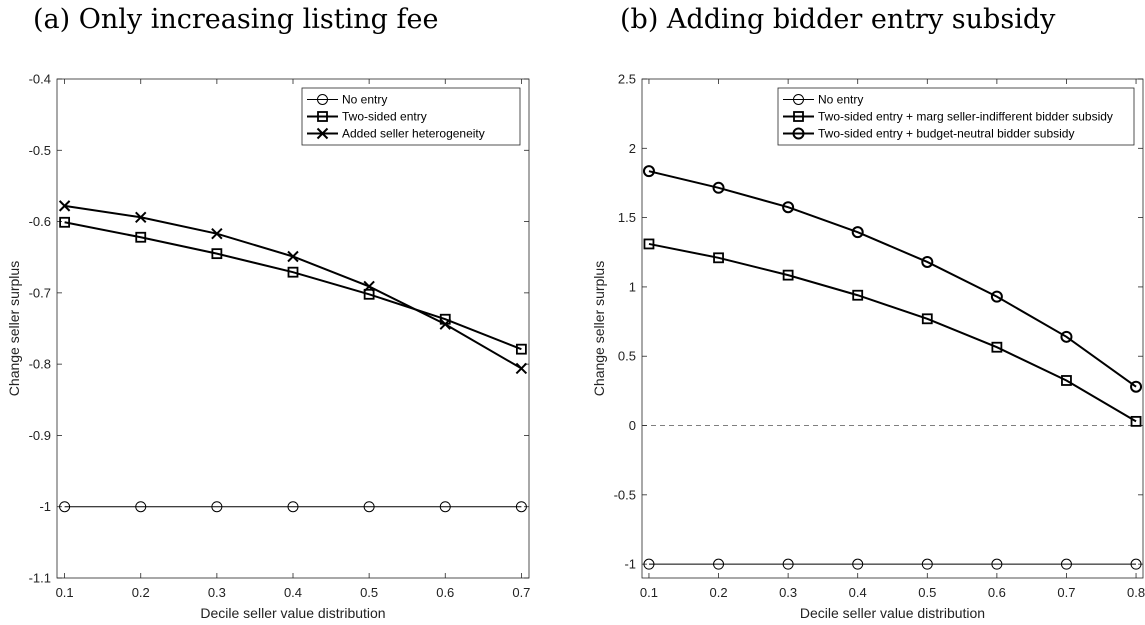  What do you see at coordinates (40, 435) in the screenshot?
I see `y-tick-label: -0.9` at bounding box center [40, 435].